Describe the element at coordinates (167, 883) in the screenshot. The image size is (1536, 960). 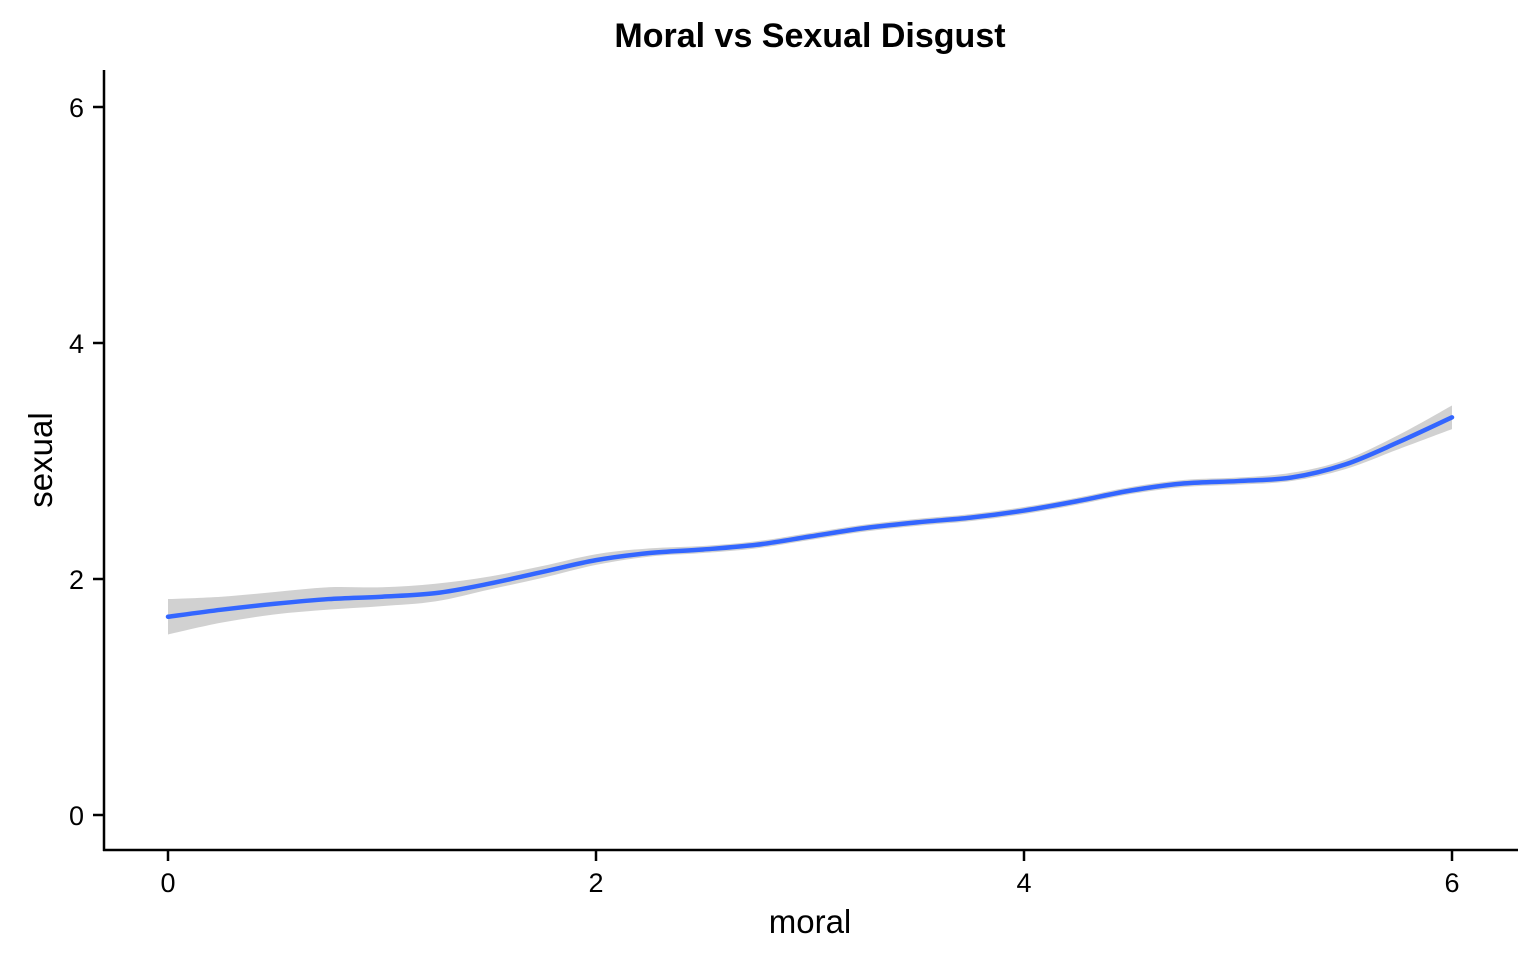
I see `x-tick-label: 0` at that location.